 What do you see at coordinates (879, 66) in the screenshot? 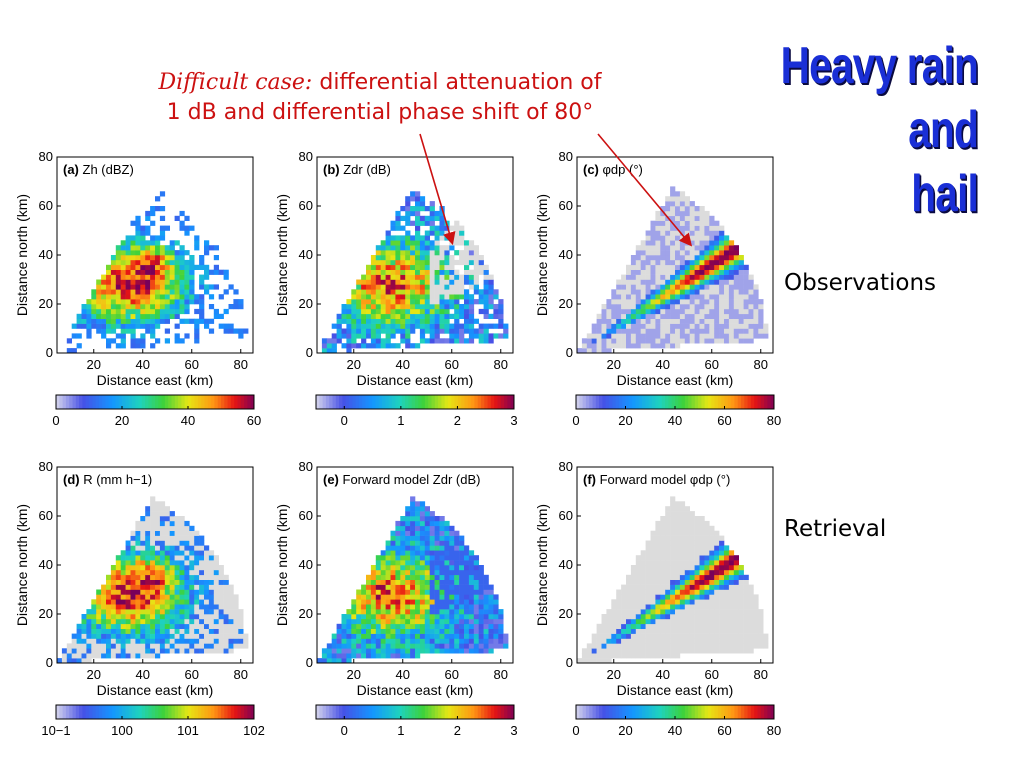
I see `heading-line-1: Heavy rain` at bounding box center [879, 66].